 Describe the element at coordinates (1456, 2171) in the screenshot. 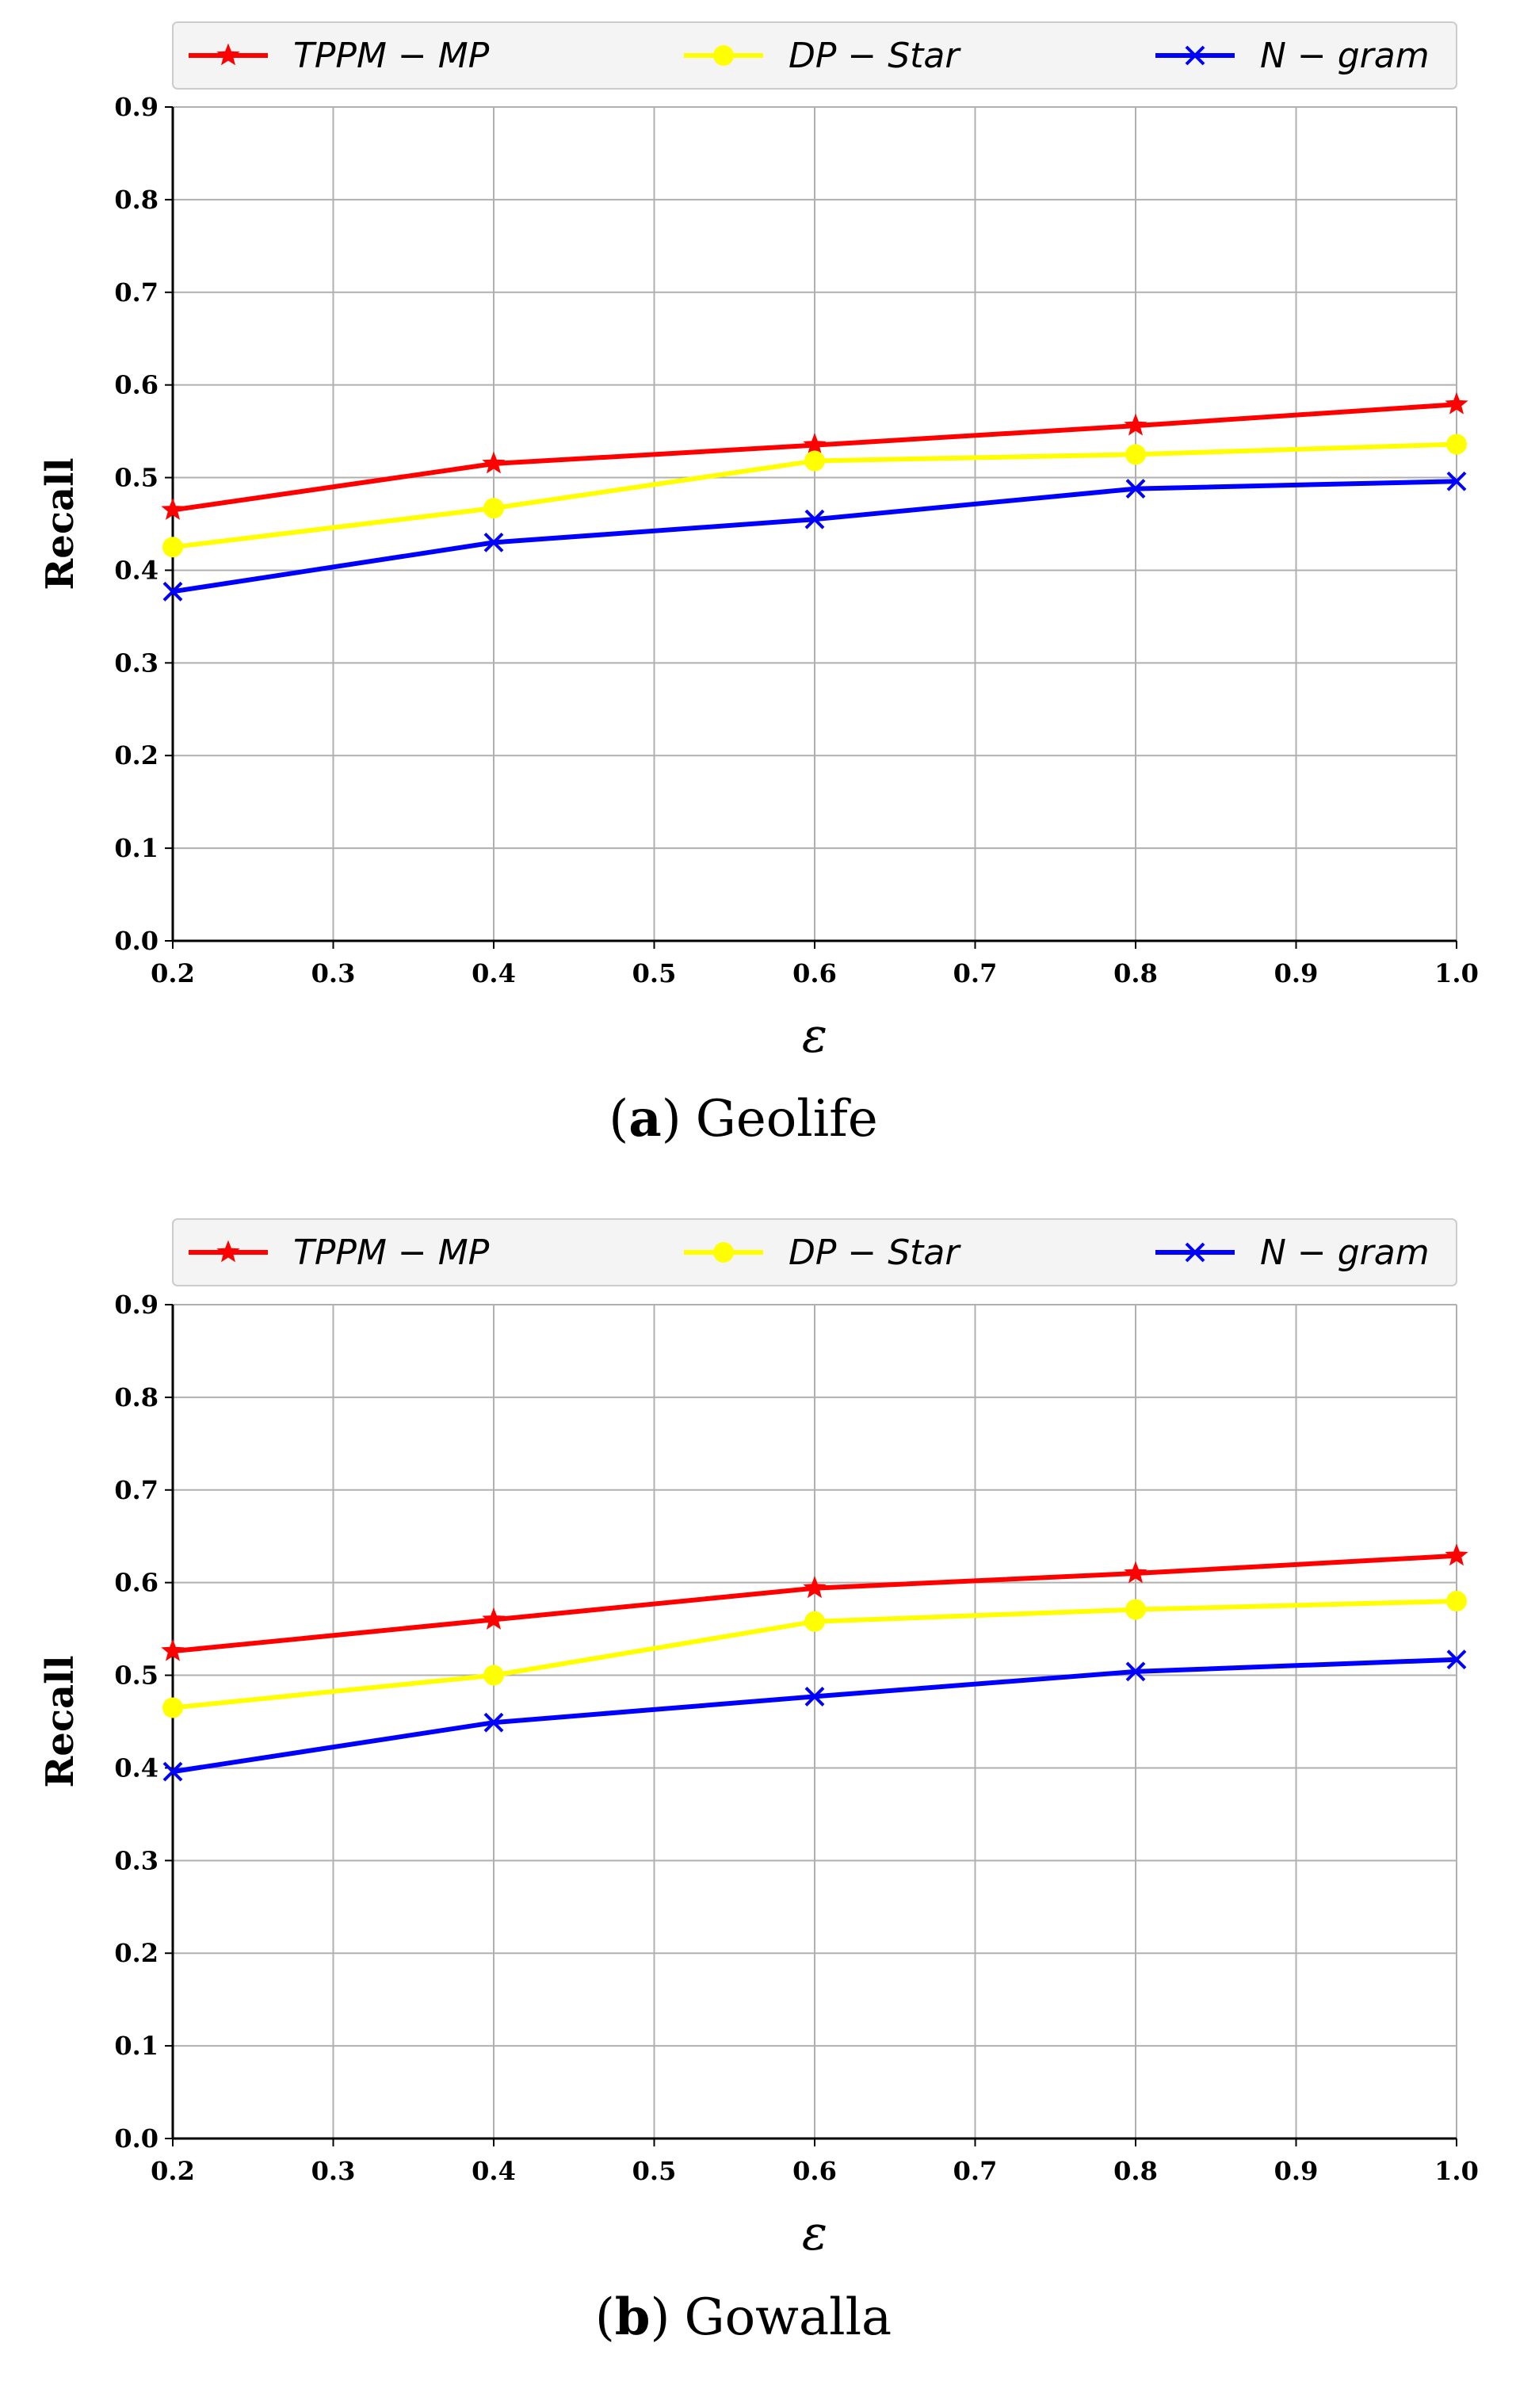

I see `x-tick-label: 1.0` at that location.